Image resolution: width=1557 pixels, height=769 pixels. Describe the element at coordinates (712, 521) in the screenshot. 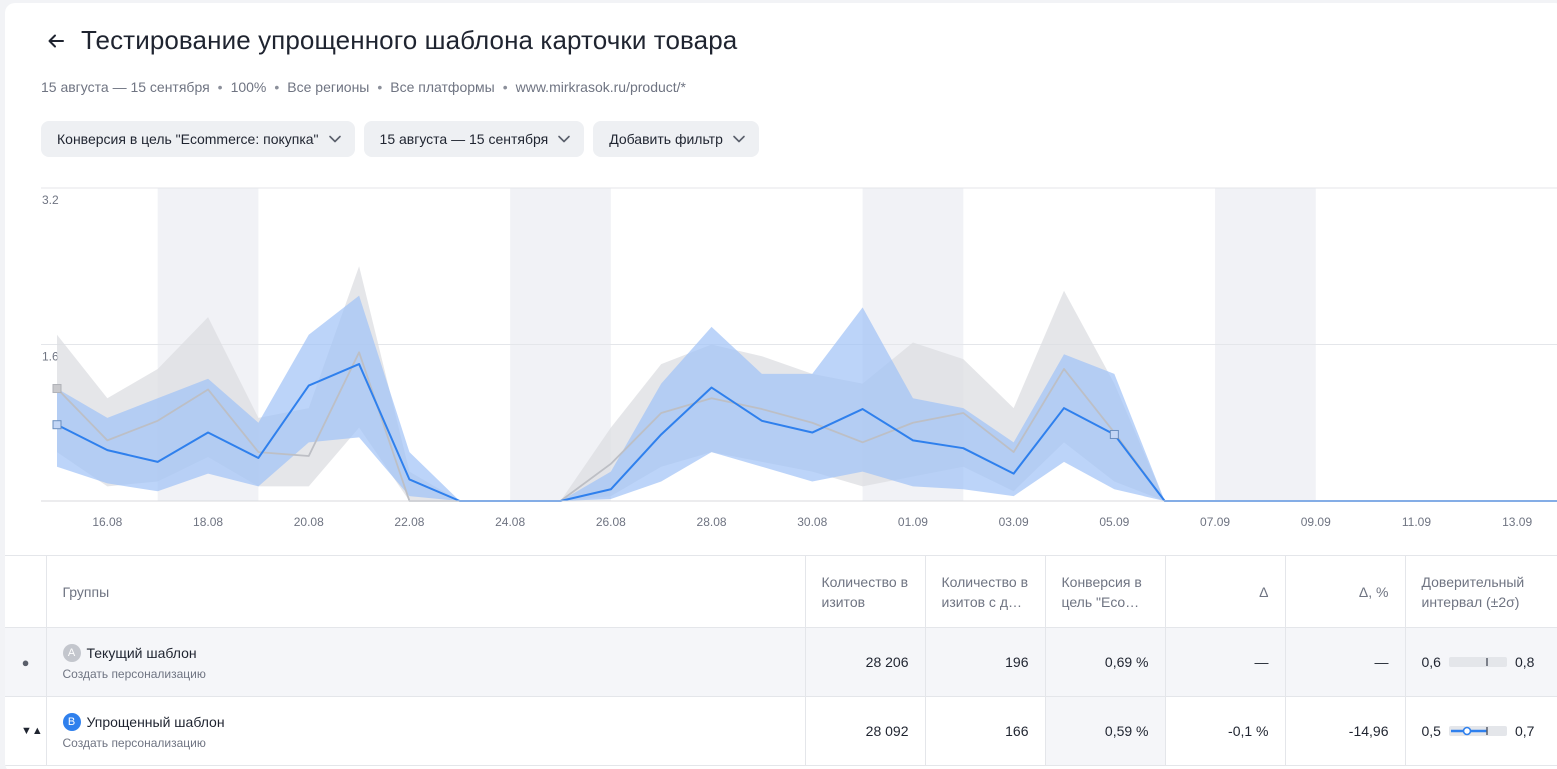

I see `x-tick-label: 28.08` at that location.